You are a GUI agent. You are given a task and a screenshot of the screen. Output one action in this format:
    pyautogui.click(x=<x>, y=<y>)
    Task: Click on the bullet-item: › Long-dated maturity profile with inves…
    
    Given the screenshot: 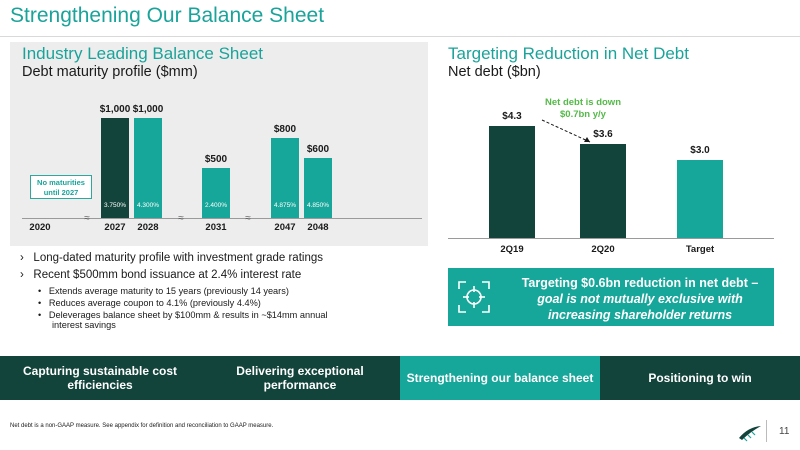 What is the action you would take?
    pyautogui.click(x=171, y=258)
    